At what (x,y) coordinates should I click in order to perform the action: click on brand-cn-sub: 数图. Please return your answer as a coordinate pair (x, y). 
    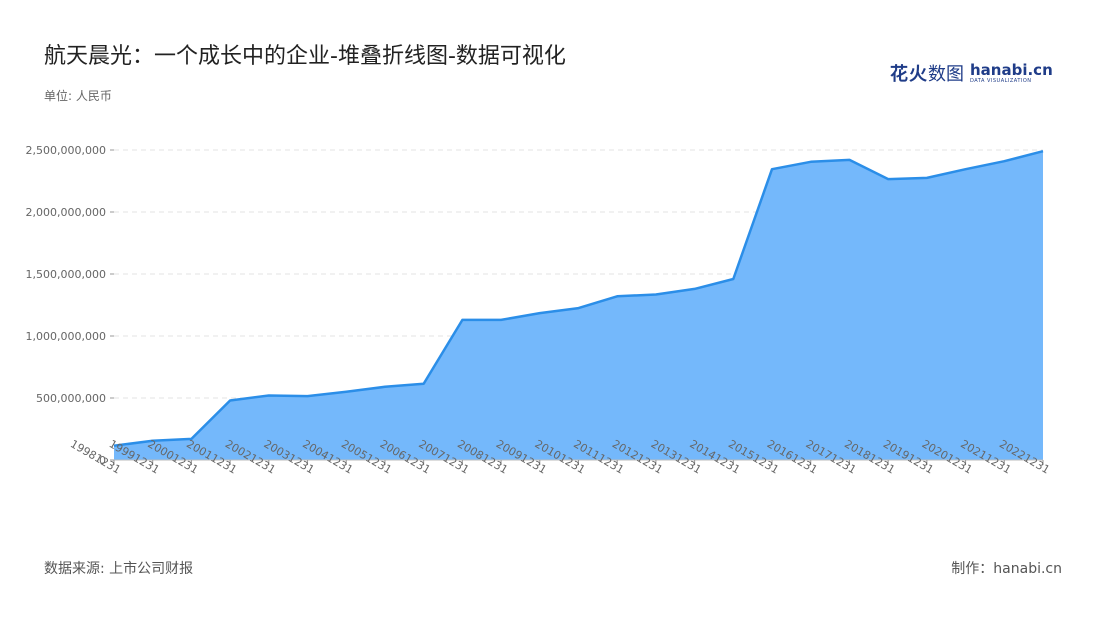
    Looking at the image, I should click on (946, 74).